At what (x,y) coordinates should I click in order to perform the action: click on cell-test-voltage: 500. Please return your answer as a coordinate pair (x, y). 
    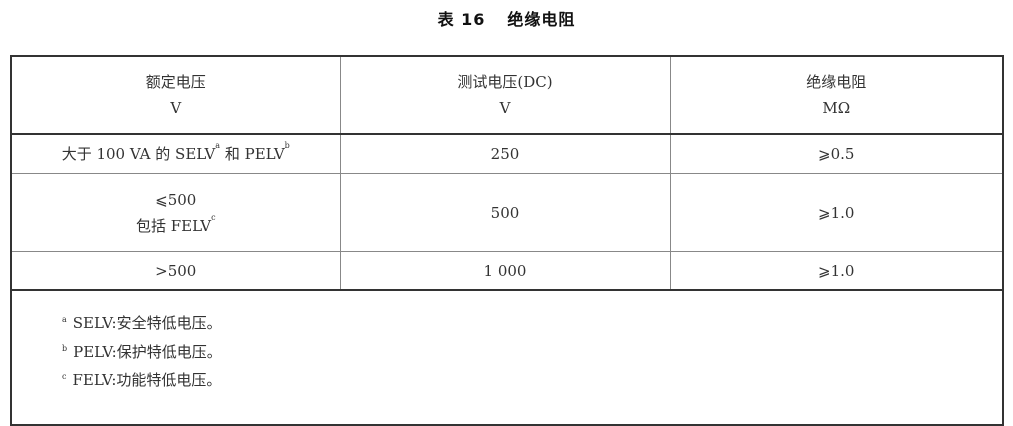
    Looking at the image, I should click on (505, 212).